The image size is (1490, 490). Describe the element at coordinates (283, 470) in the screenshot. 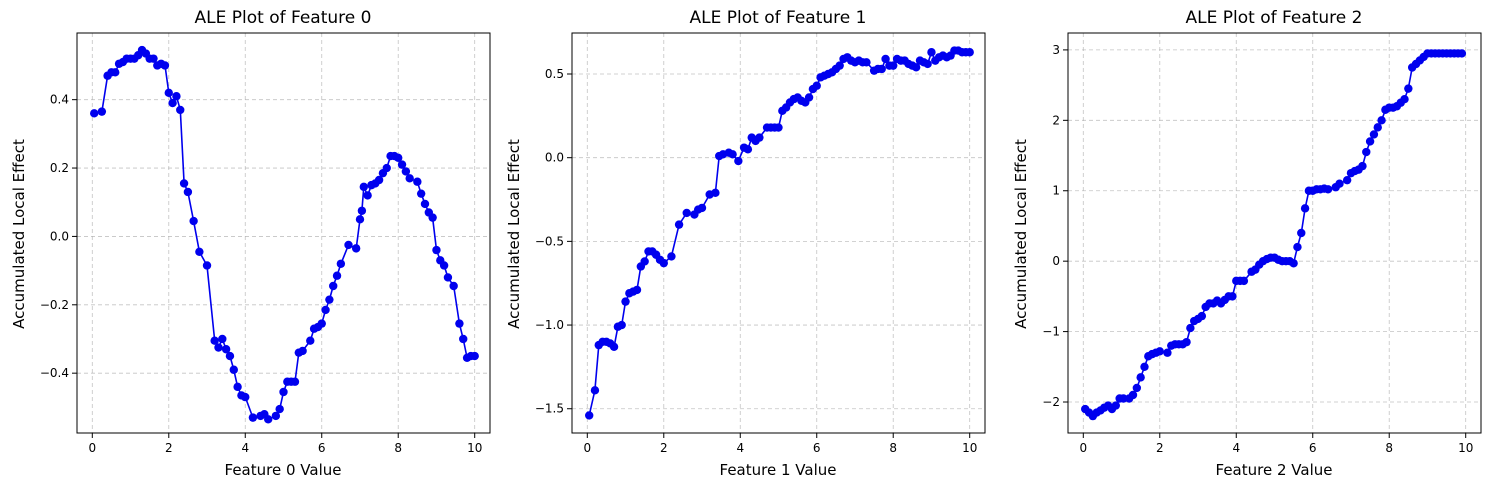

I see `x-axis-label: Feature 0 Value` at that location.